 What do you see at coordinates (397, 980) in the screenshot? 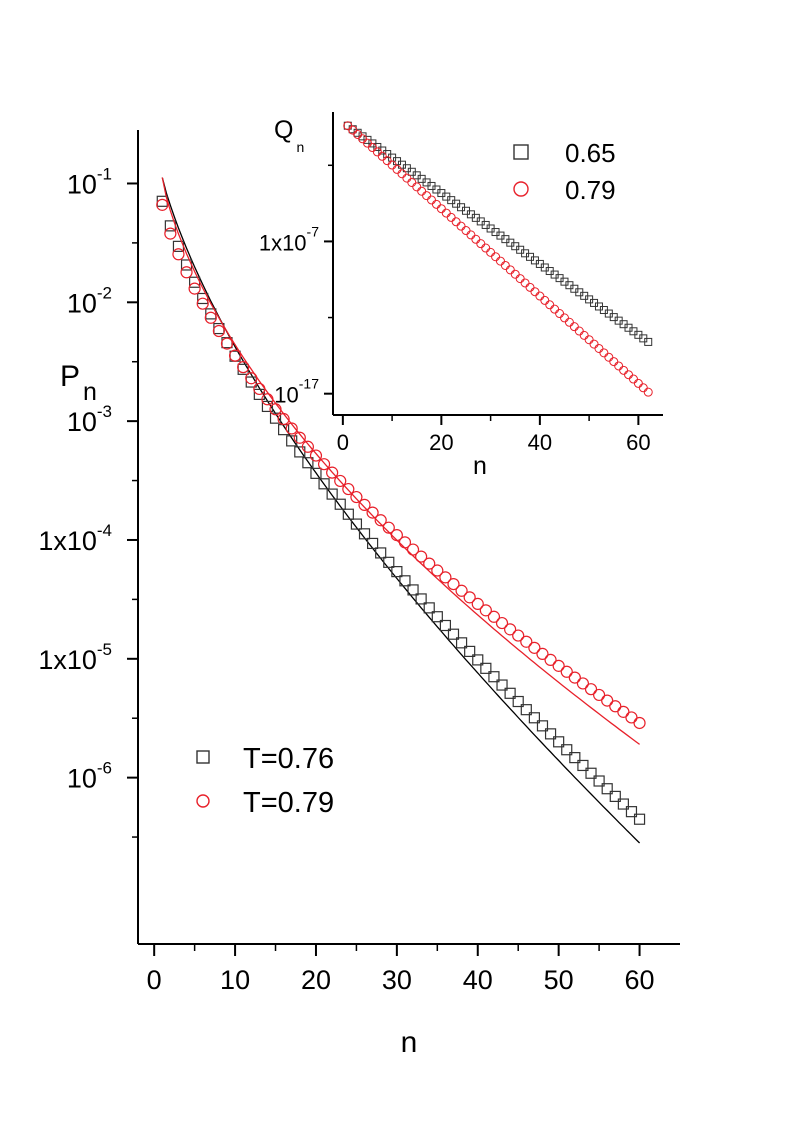
I see `x-tick-label: 30` at bounding box center [397, 980].